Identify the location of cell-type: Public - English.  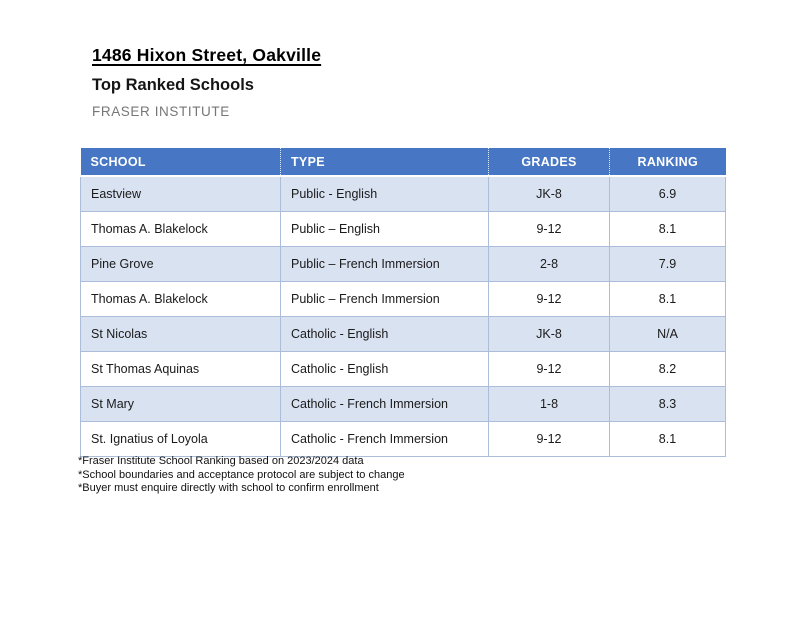
(384, 193).